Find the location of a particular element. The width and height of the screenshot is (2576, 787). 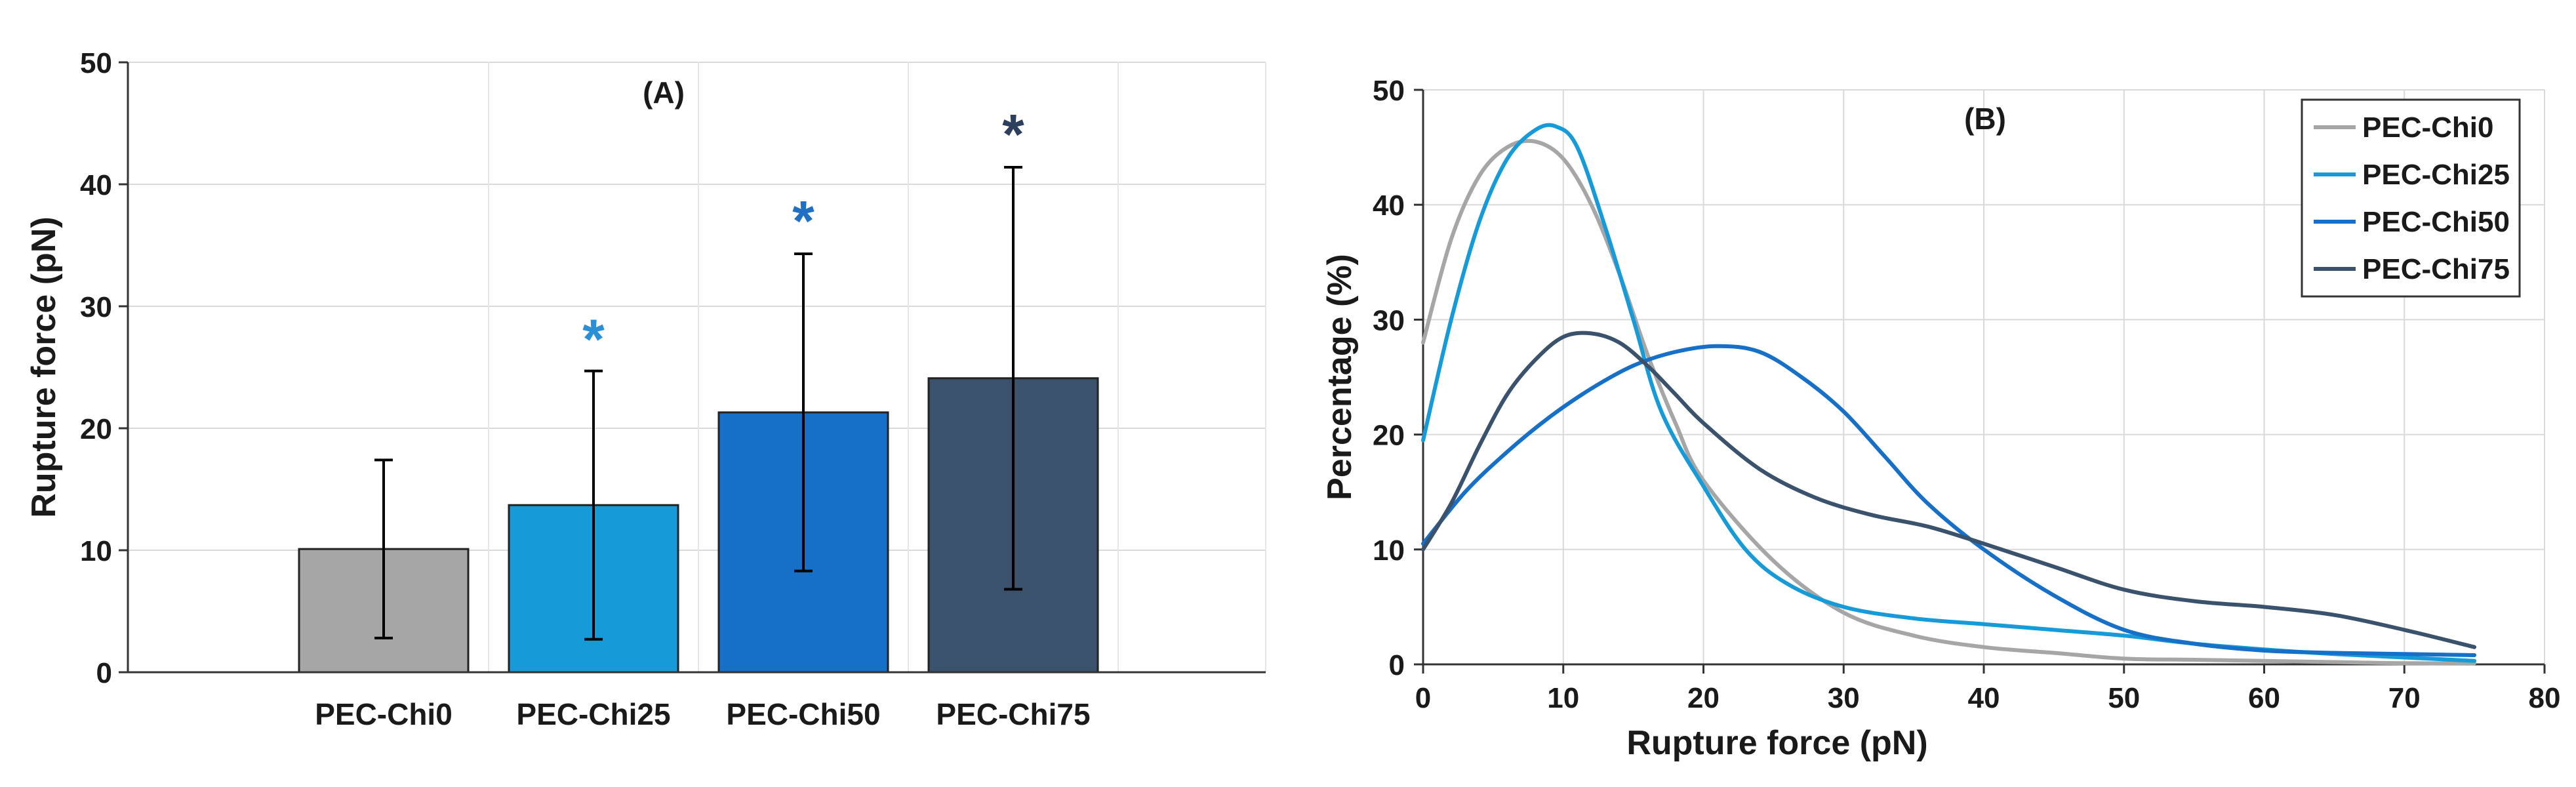

panel-label: (B) is located at coordinates (1985, 119).